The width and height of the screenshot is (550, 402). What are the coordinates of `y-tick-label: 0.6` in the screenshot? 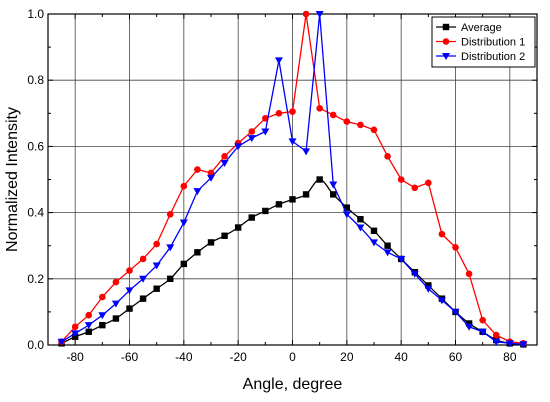 It's located at (35, 146).